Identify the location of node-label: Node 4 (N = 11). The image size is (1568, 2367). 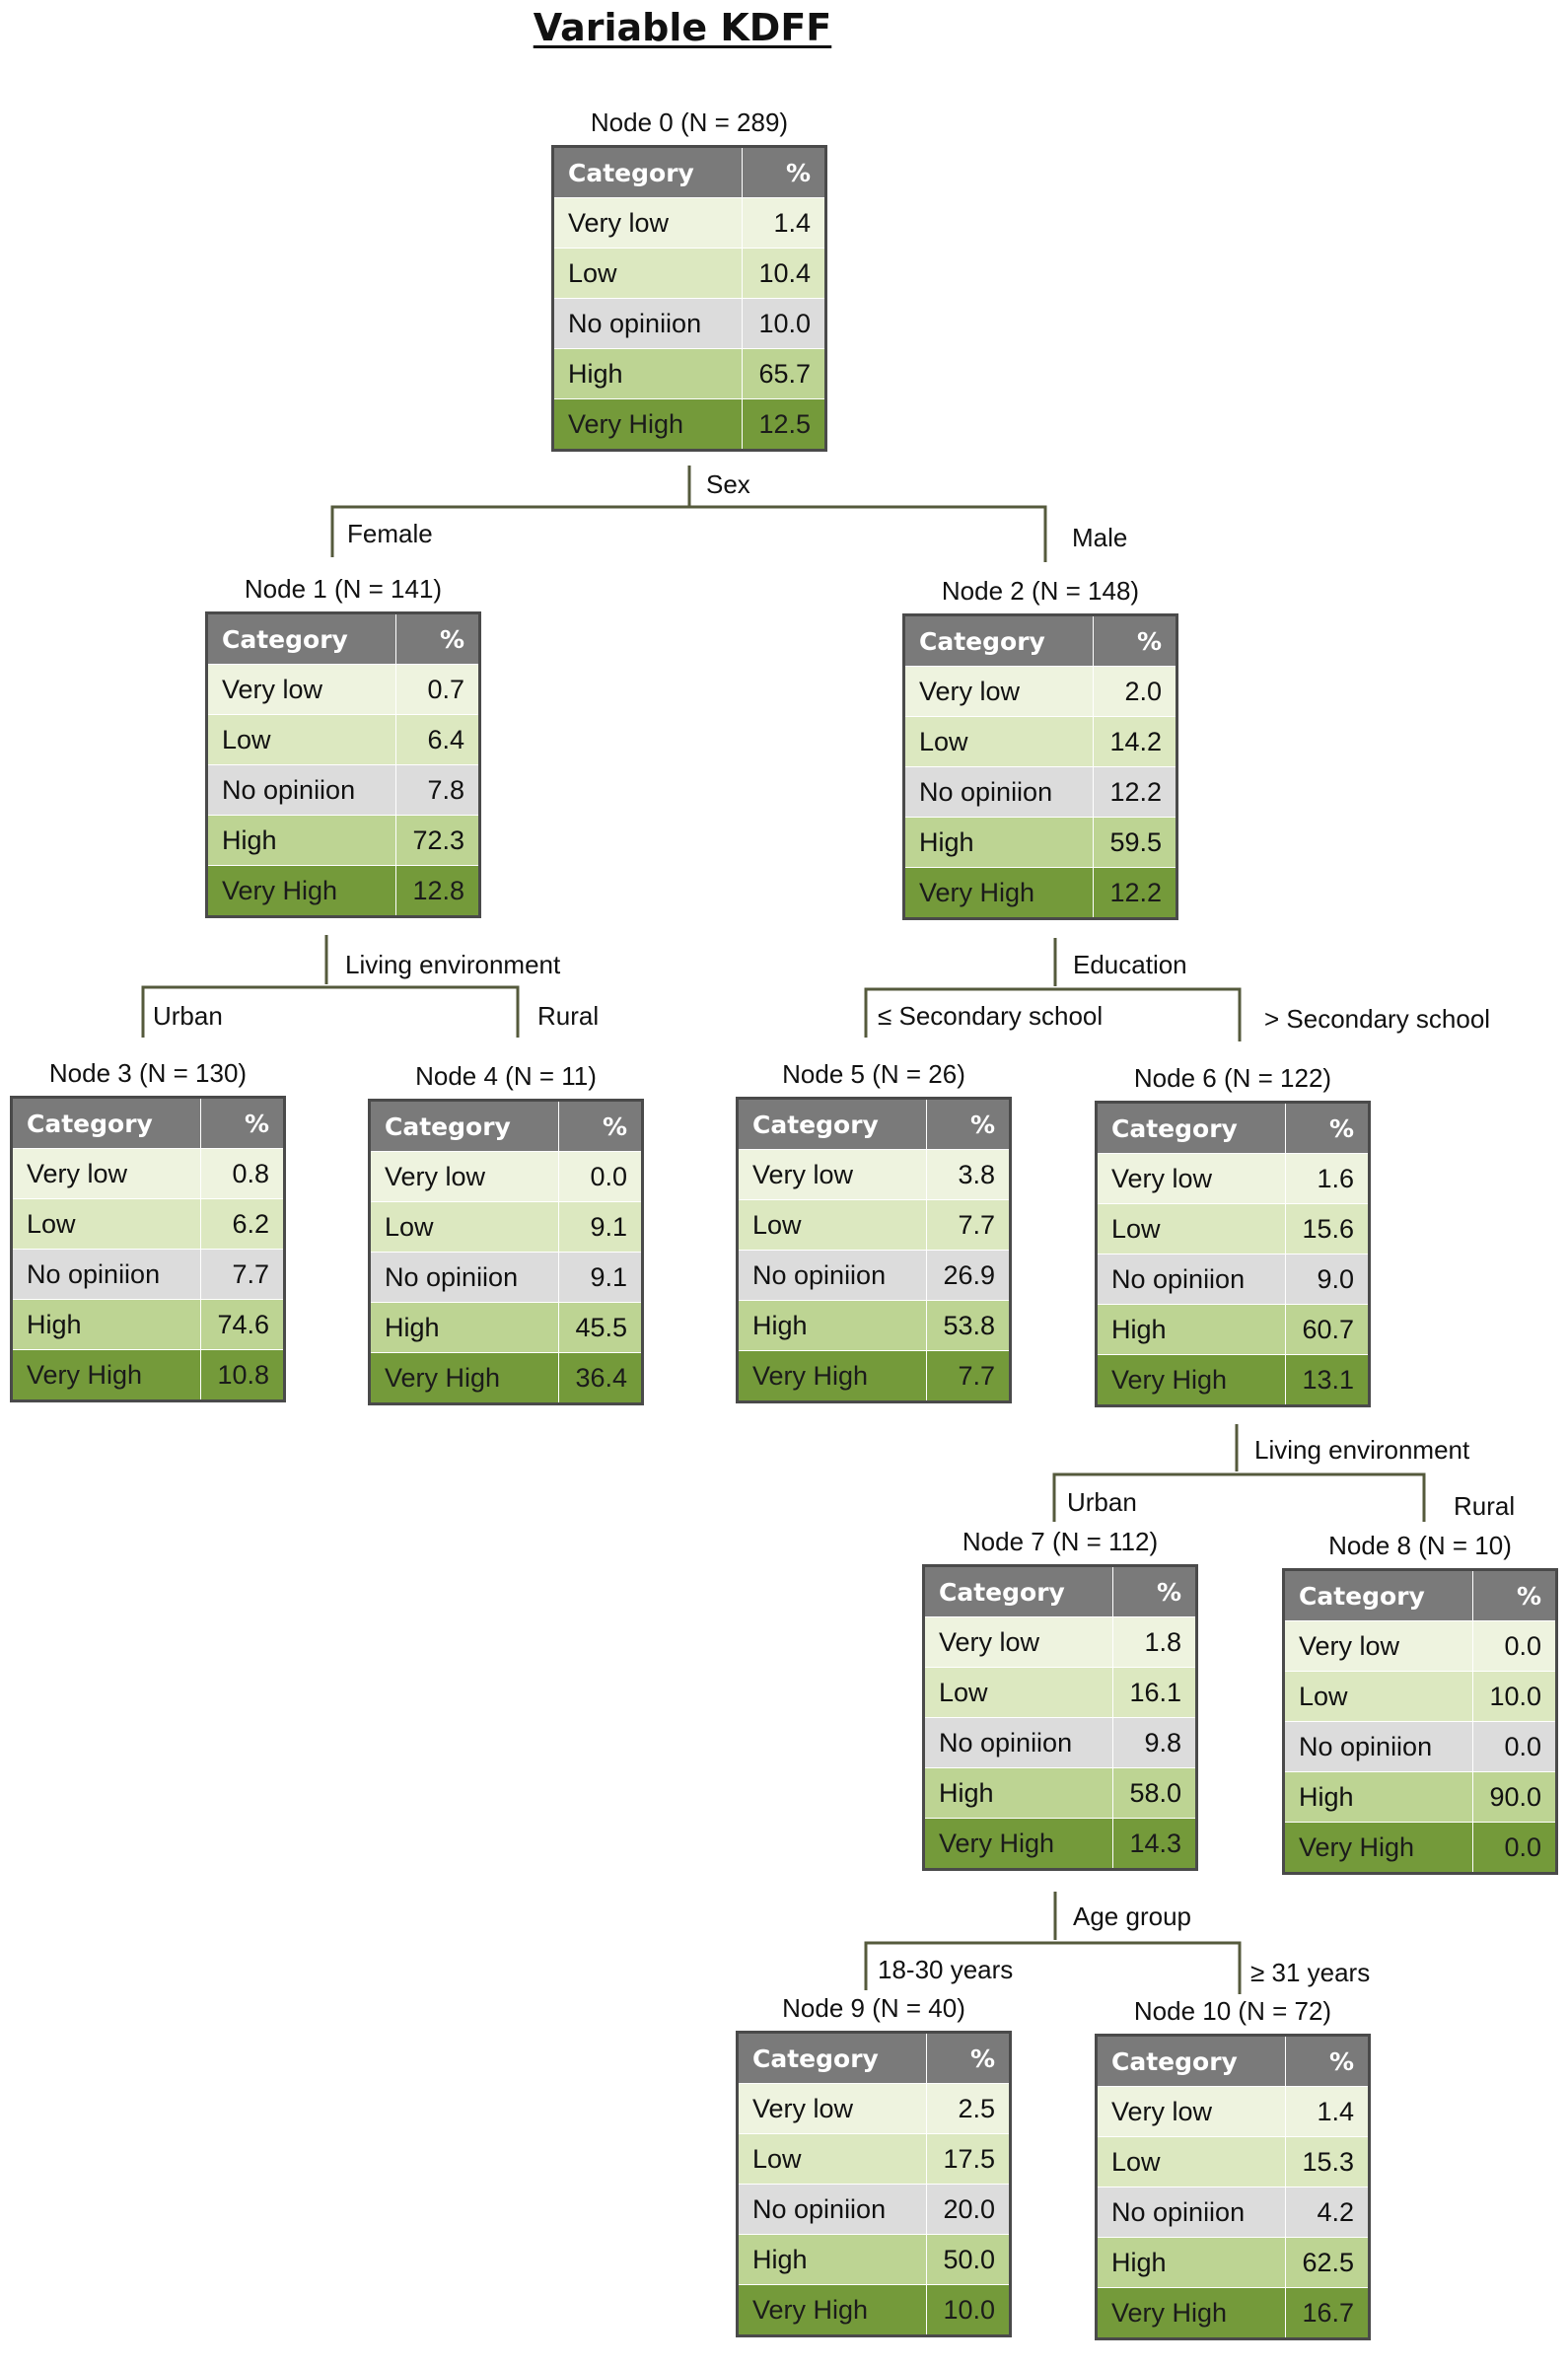
(506, 1076).